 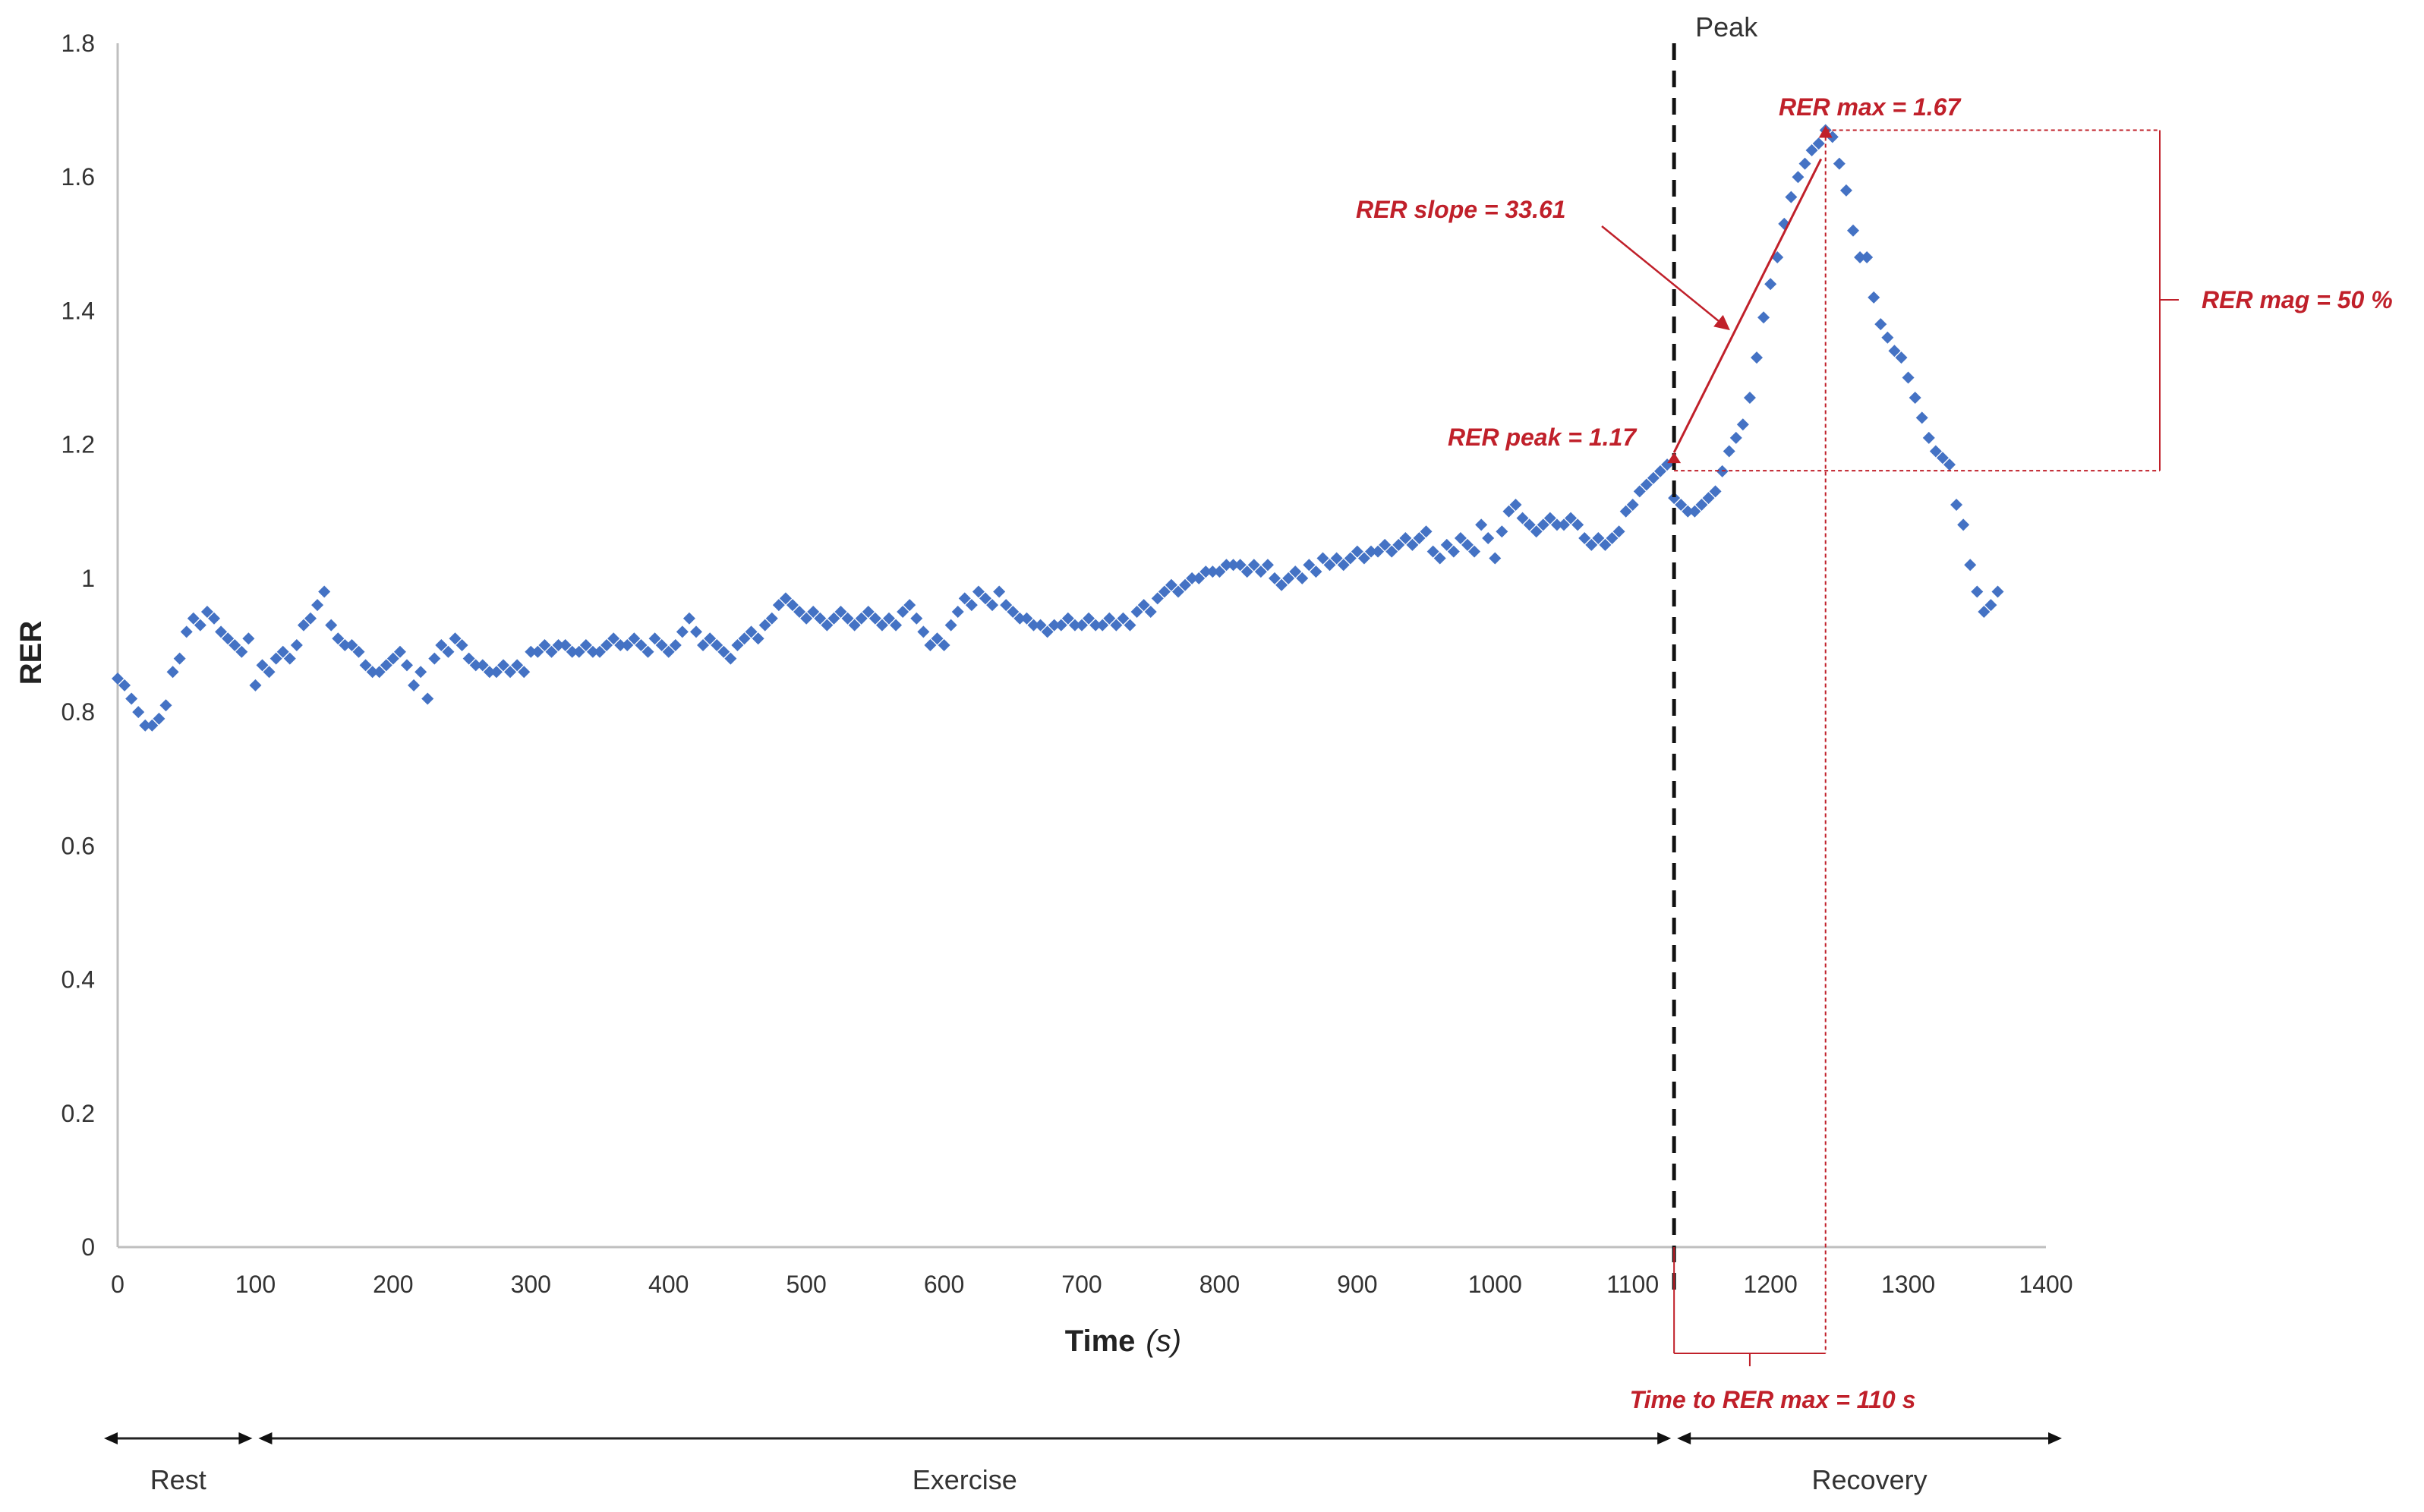 What do you see at coordinates (1908, 1284) in the screenshot?
I see `x-tick-label: 1300` at bounding box center [1908, 1284].